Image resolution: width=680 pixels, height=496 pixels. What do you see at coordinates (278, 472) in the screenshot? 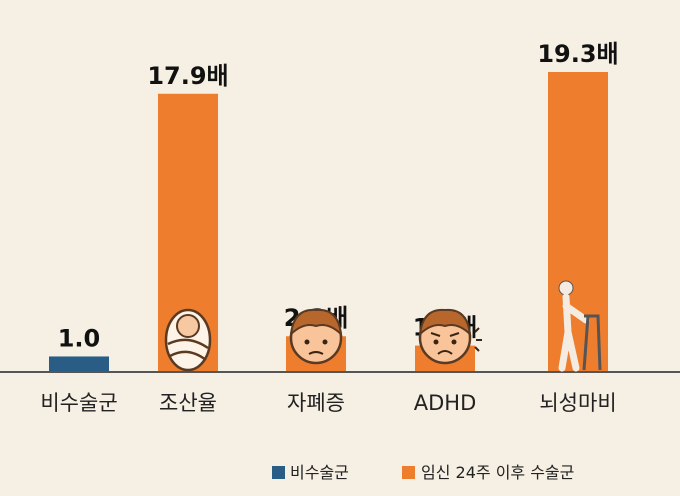
I see `legend-swatch-non-surgery` at bounding box center [278, 472].